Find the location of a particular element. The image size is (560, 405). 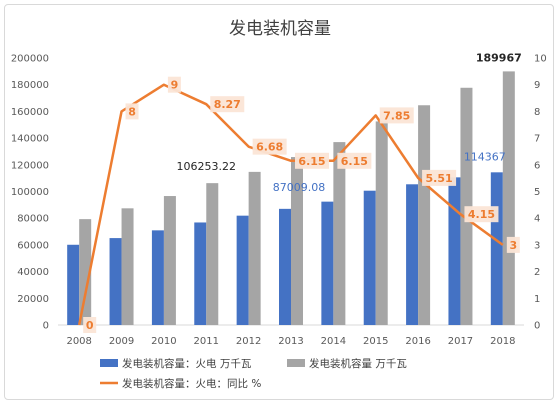

right-axis-ticks: 0 1 2 3 4 5 6 7 8 9 10 is located at coordinates (540, 193).